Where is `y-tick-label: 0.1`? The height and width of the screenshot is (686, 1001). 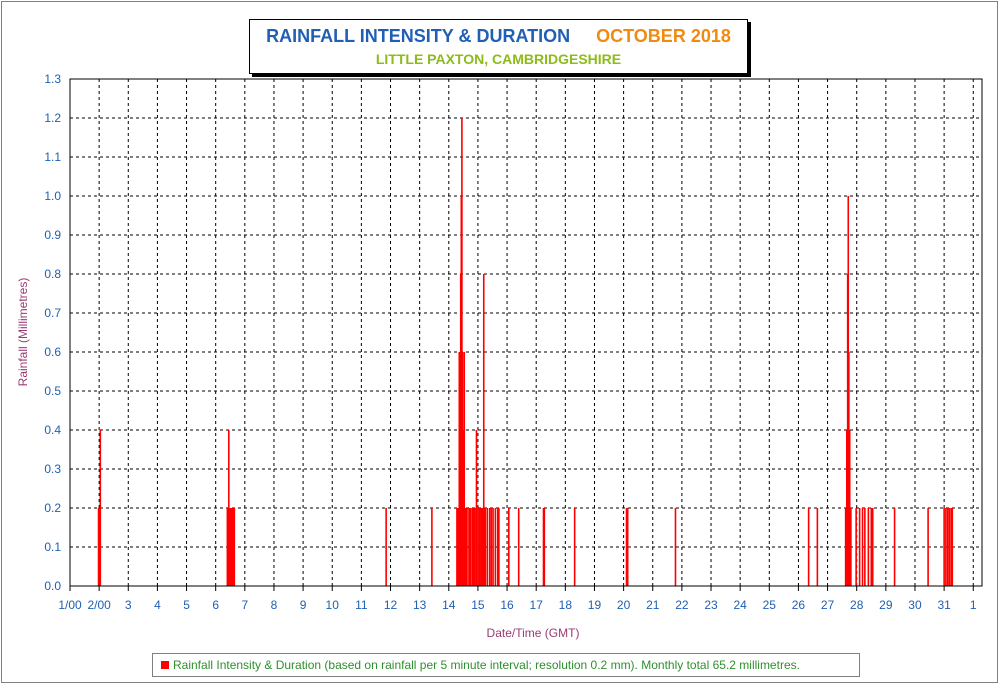 y-tick-label: 0.1 is located at coordinates (52, 547).